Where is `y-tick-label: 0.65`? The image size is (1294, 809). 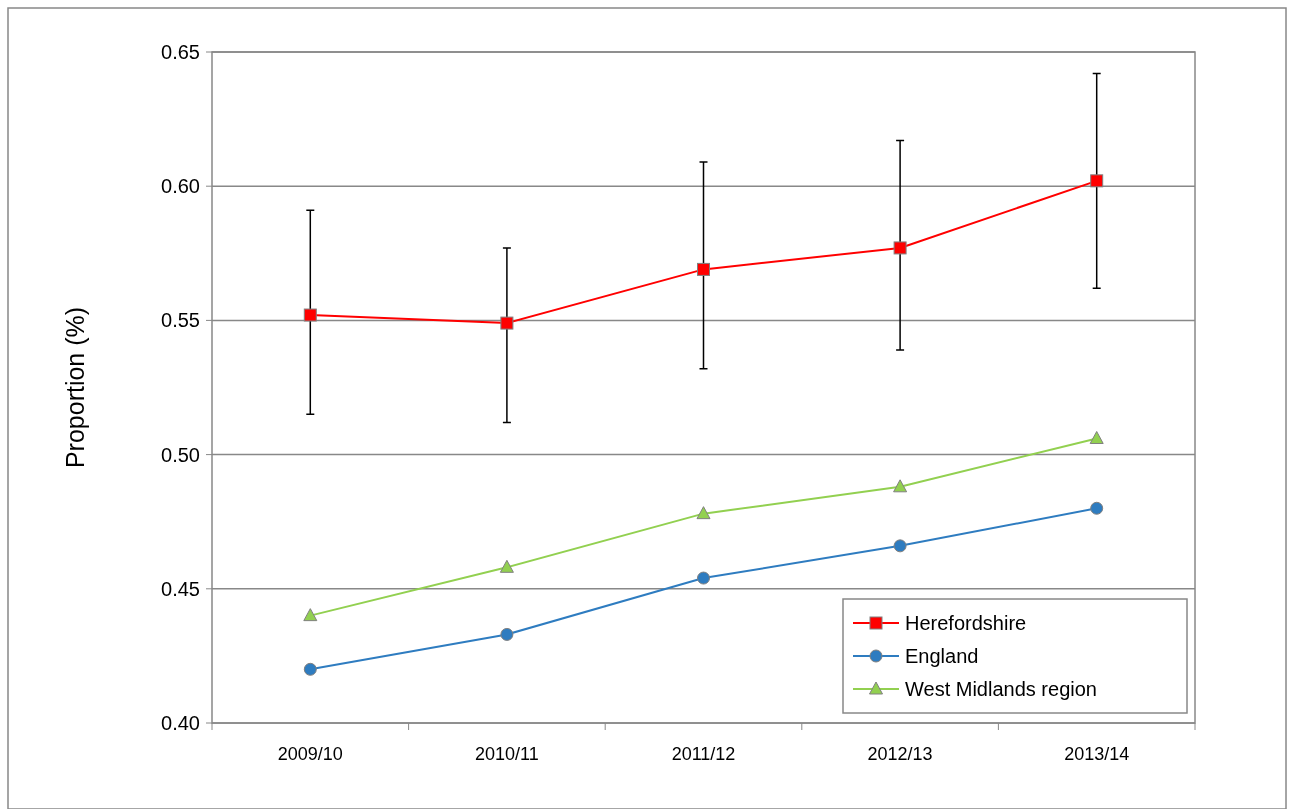 y-tick-label: 0.65 is located at coordinates (180, 52).